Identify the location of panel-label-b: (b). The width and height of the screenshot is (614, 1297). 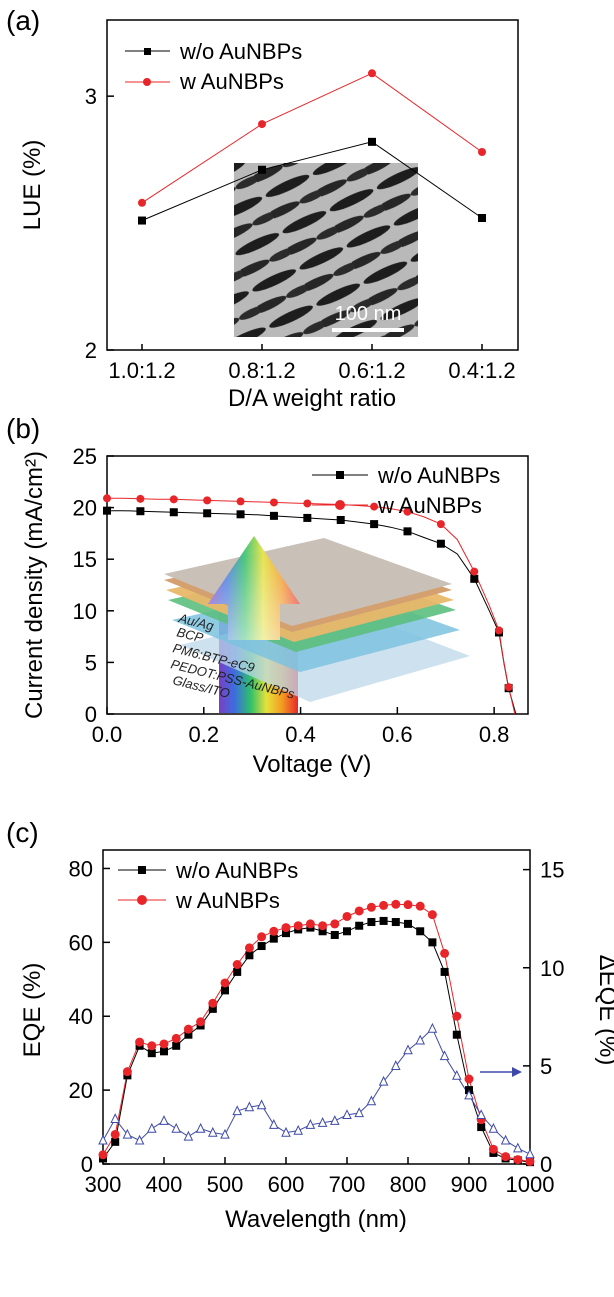
(23, 428).